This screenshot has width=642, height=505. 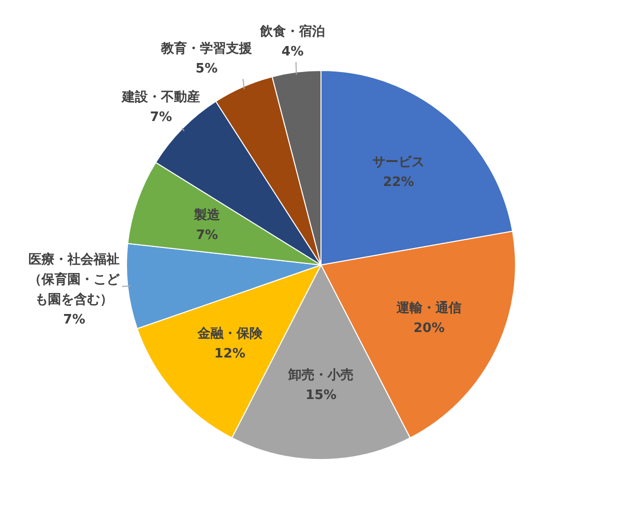 What do you see at coordinates (207, 215) in the screenshot?
I see `slice-label: 製造` at bounding box center [207, 215].